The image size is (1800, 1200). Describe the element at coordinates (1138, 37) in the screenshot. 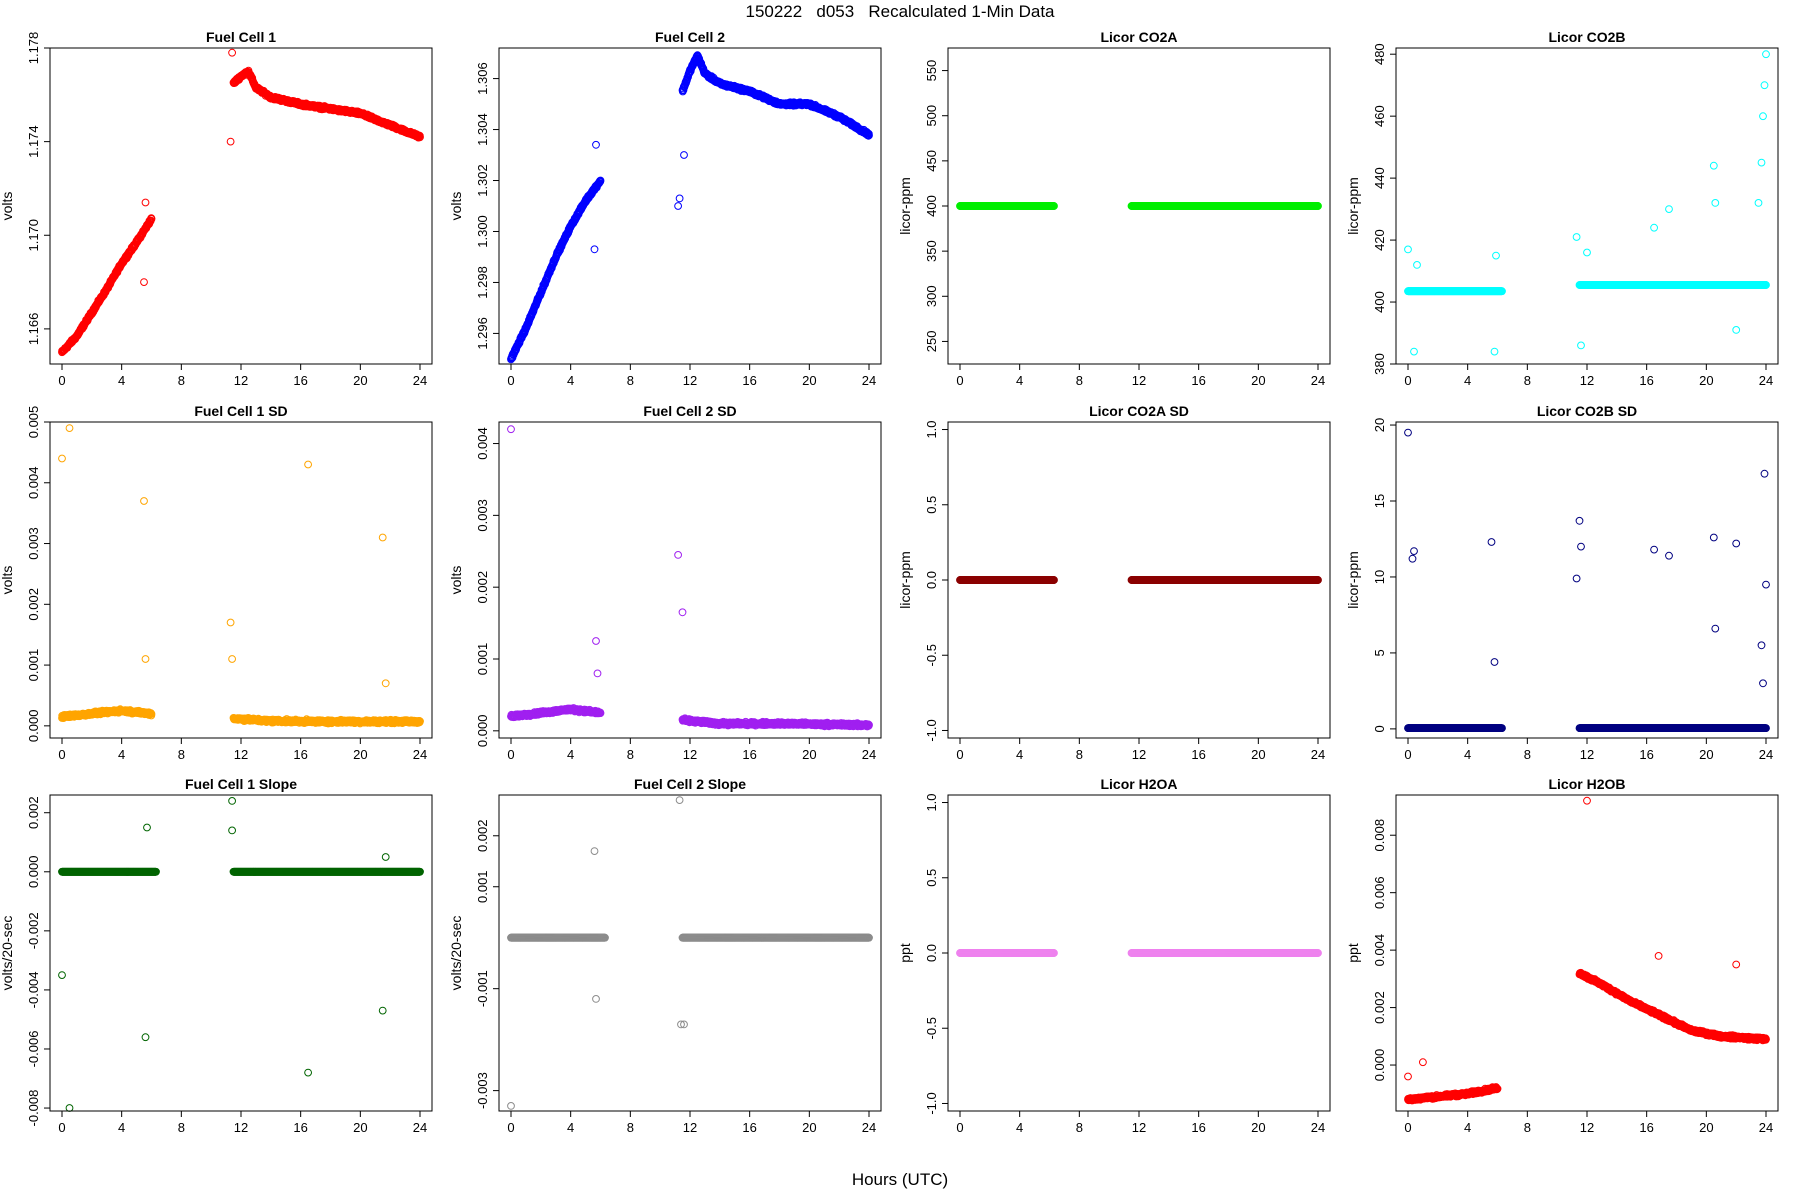

I see `panel-title: Licor CO2A` at that location.